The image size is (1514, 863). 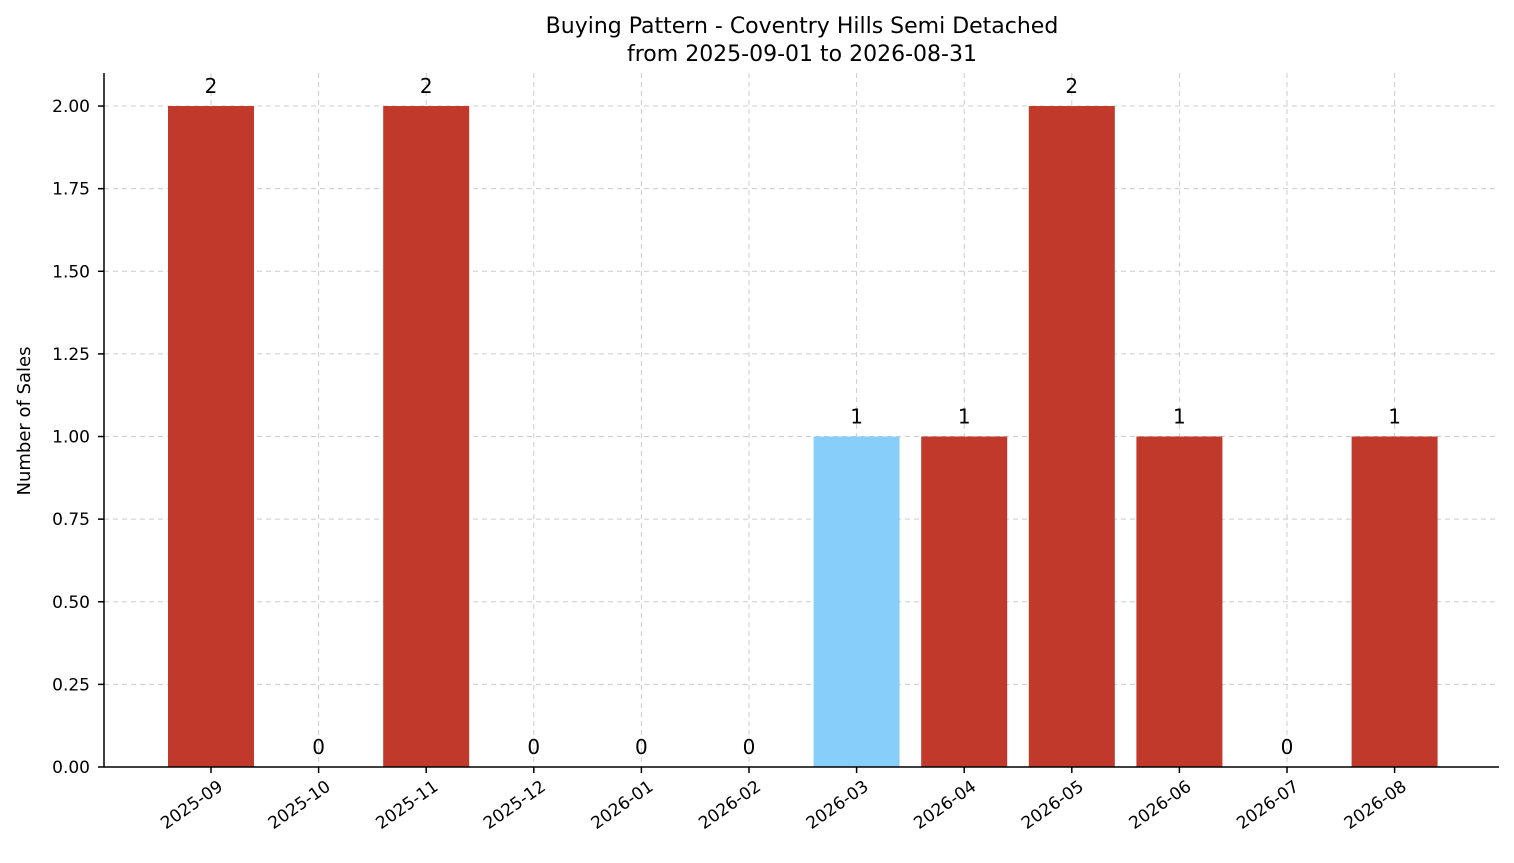 What do you see at coordinates (71, 438) in the screenshot?
I see `y-tick-label: 1.00` at bounding box center [71, 438].